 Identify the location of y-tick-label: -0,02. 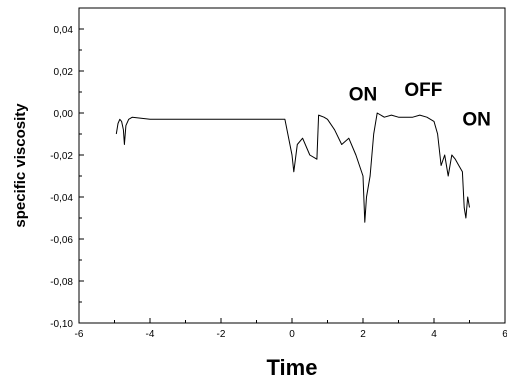
(61, 156).